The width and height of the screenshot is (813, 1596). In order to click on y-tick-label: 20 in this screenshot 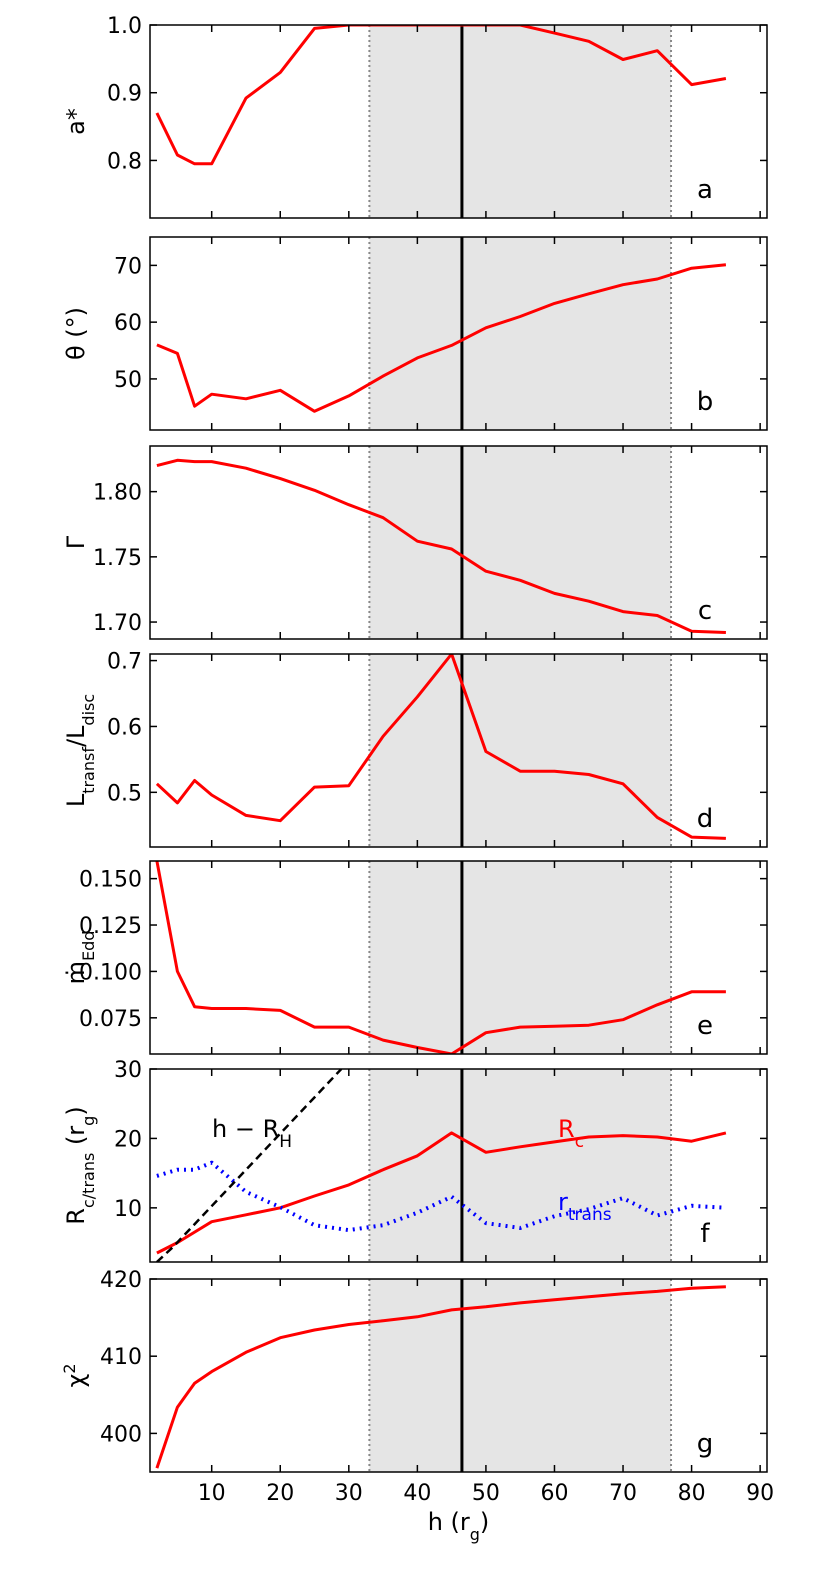, I will do `click(128, 1139)`.